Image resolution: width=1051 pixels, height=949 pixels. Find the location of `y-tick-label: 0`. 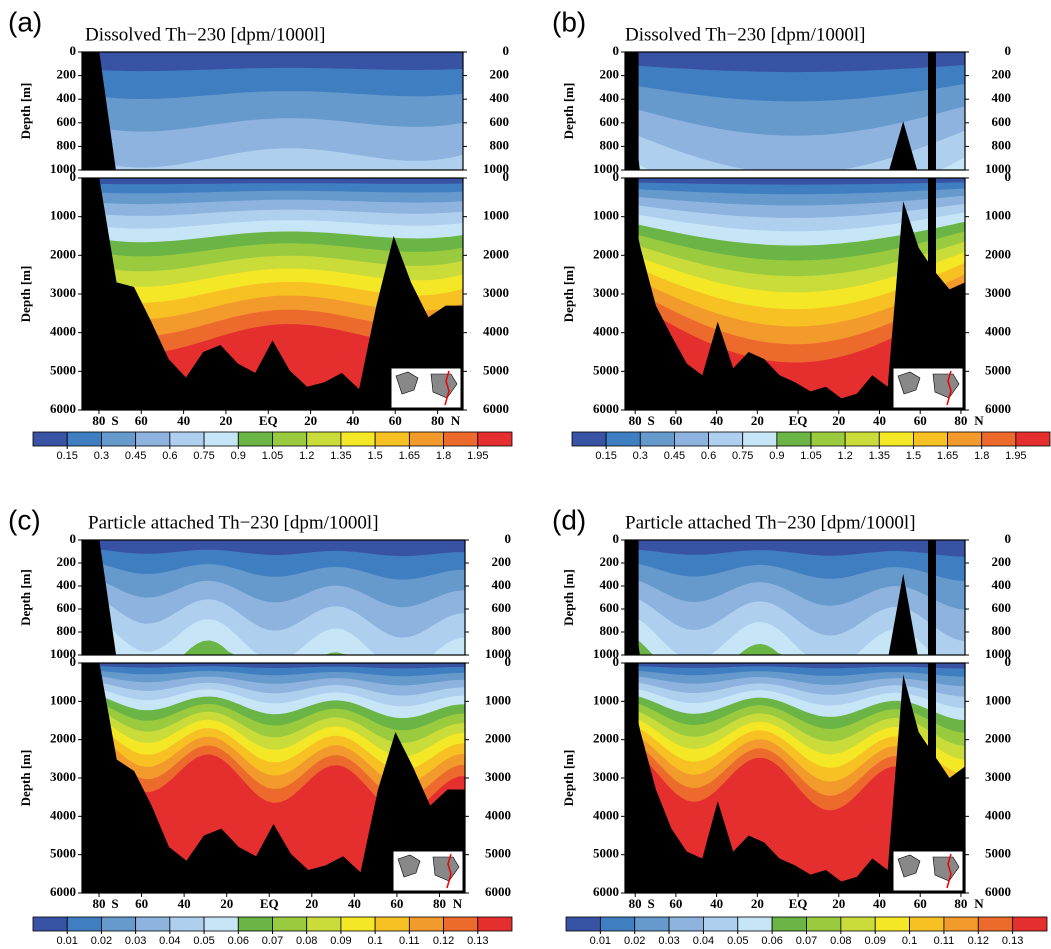

y-tick-label: 0 is located at coordinates (506, 176).